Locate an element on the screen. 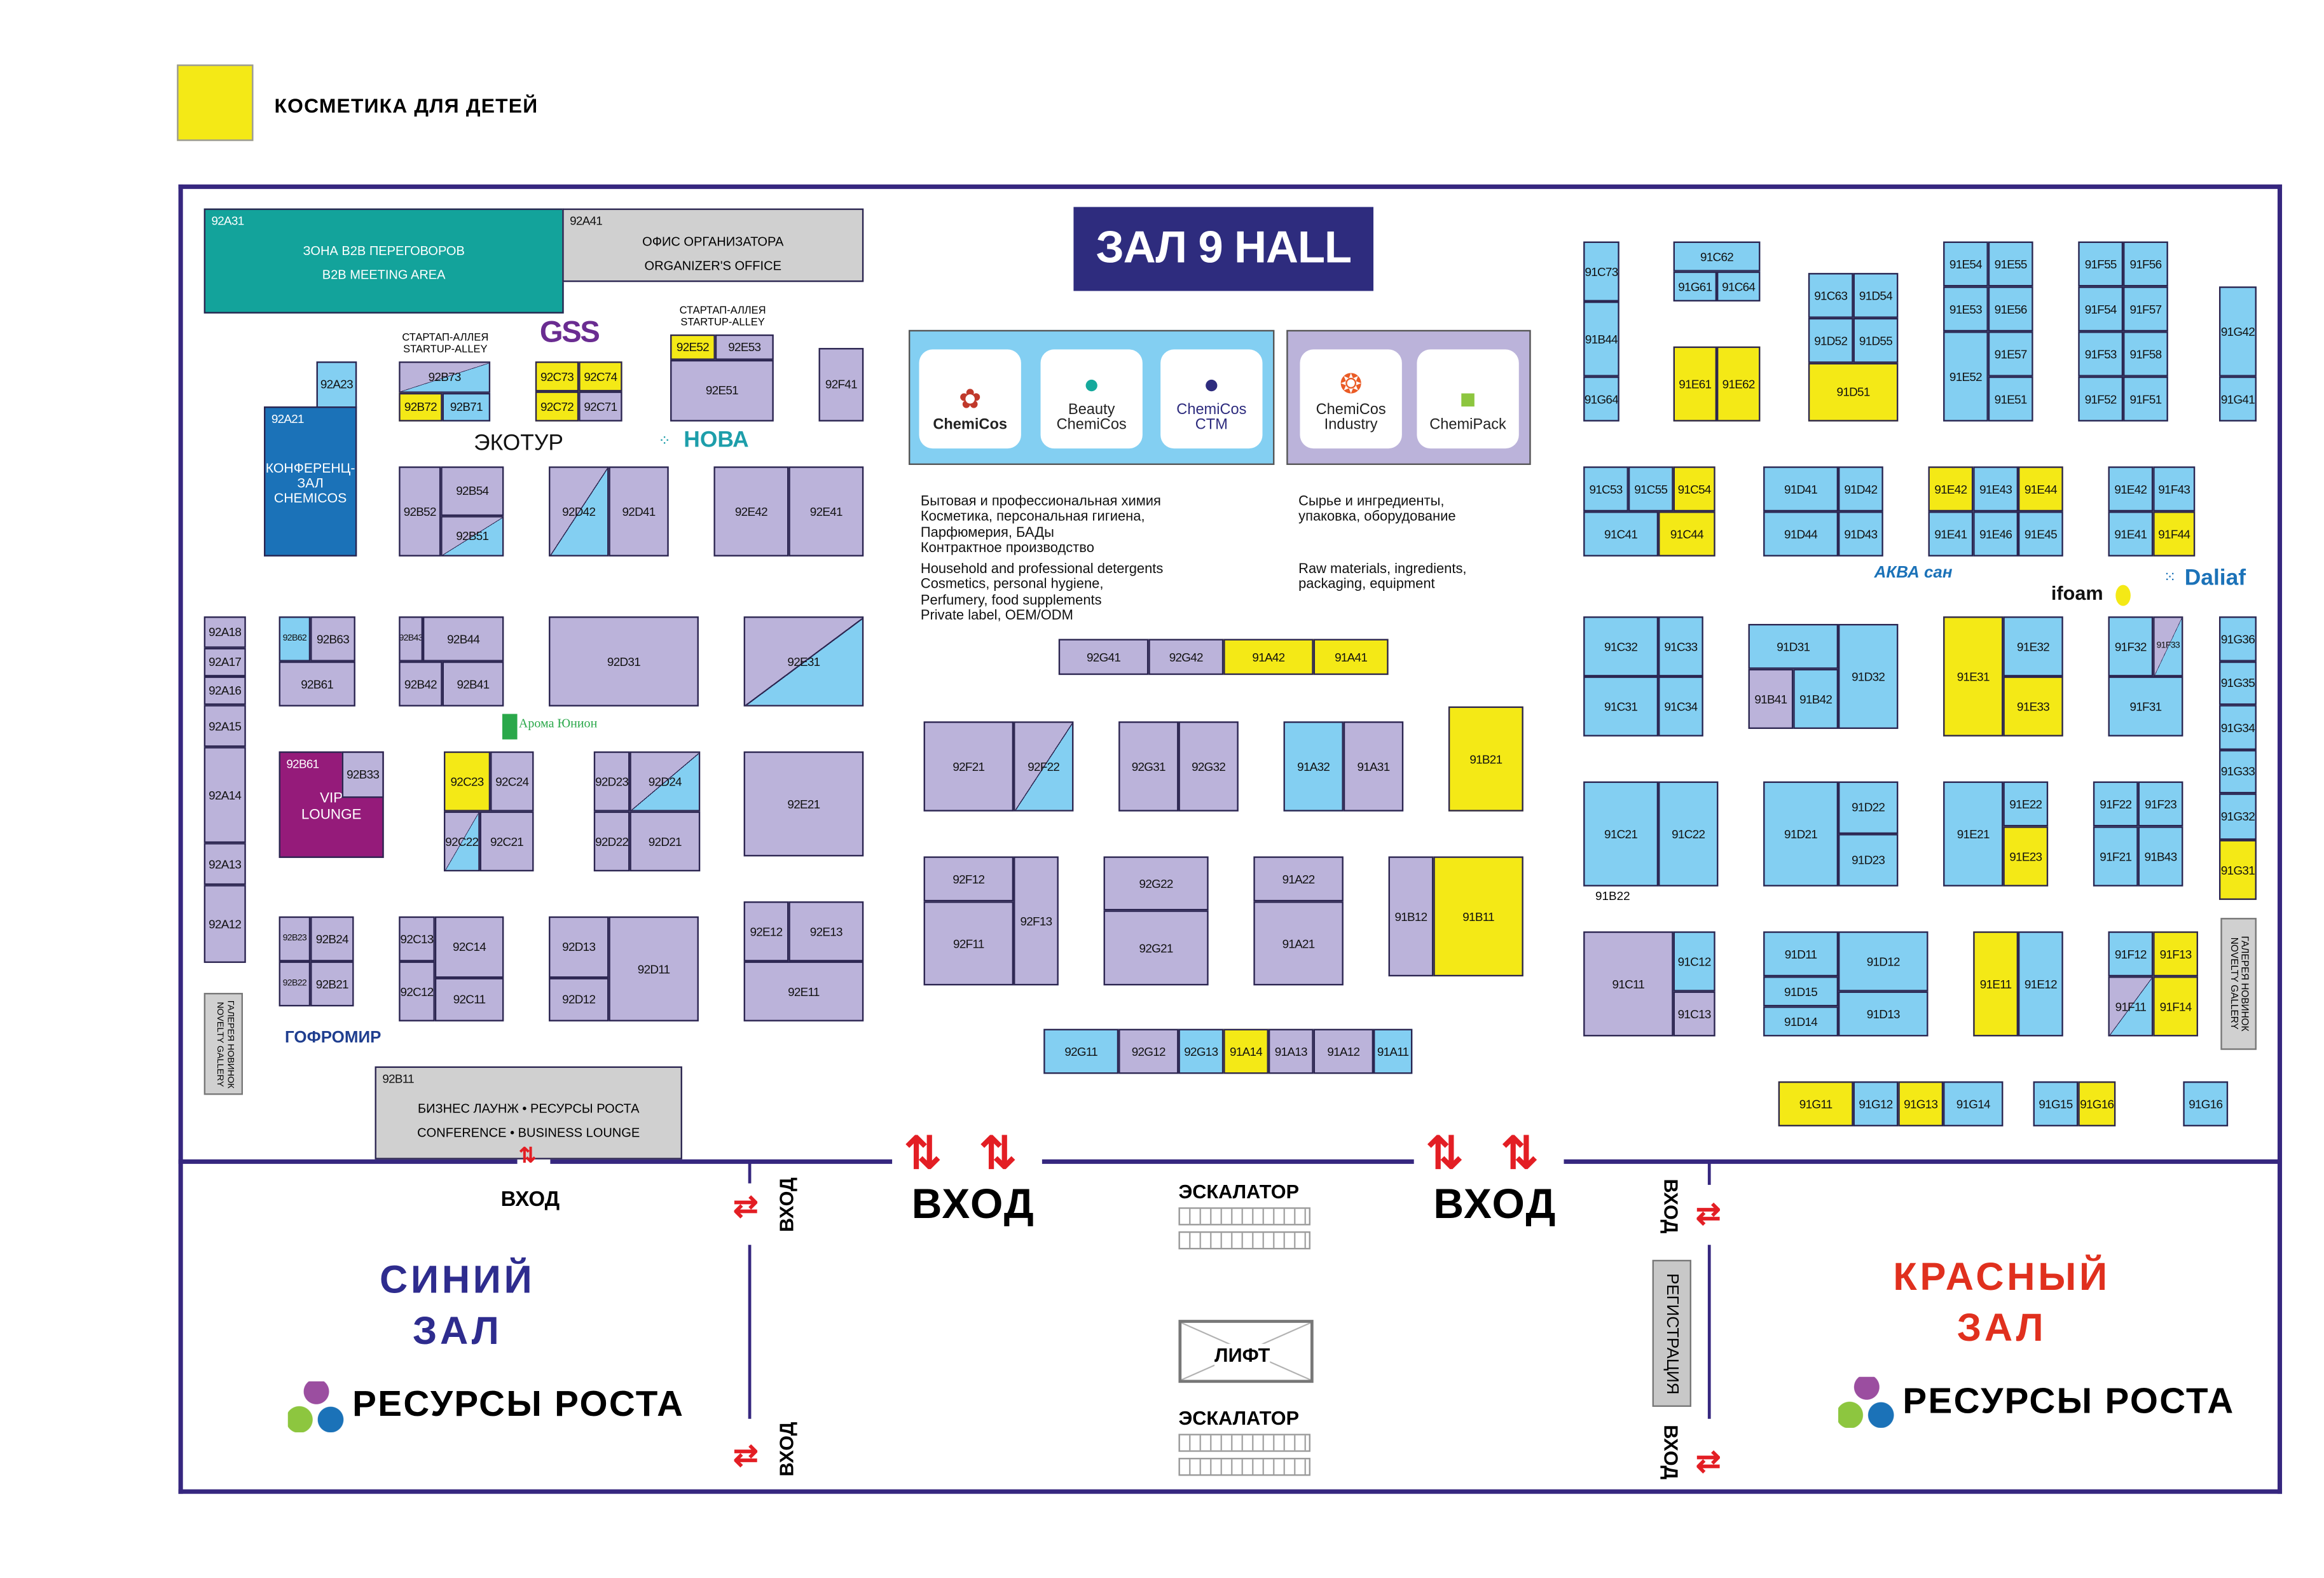 Image resolution: width=2324 pixels, height=1578 pixels. booth-91G61: 91G61 is located at coordinates (1695, 286).